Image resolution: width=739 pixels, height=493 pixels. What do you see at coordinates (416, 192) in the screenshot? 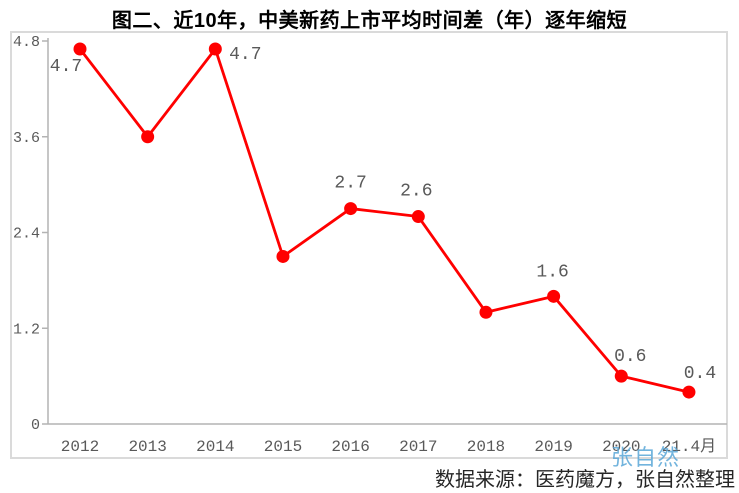
I see `data-point-label: 2.6` at bounding box center [416, 192].